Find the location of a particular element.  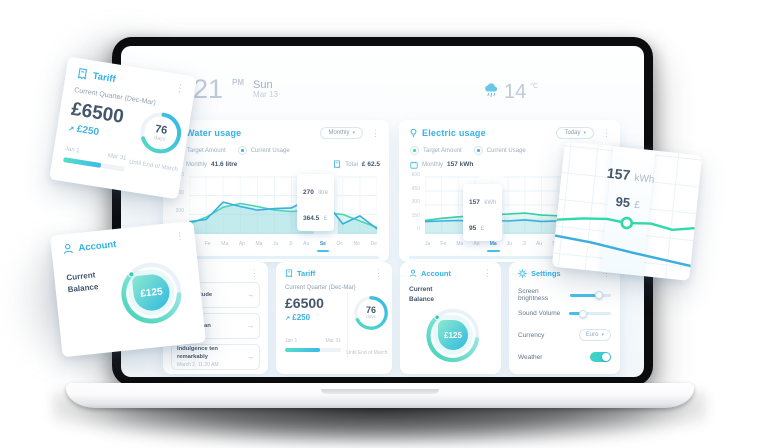

tariff-gauge: 76 days is located at coordinates (371, 313).